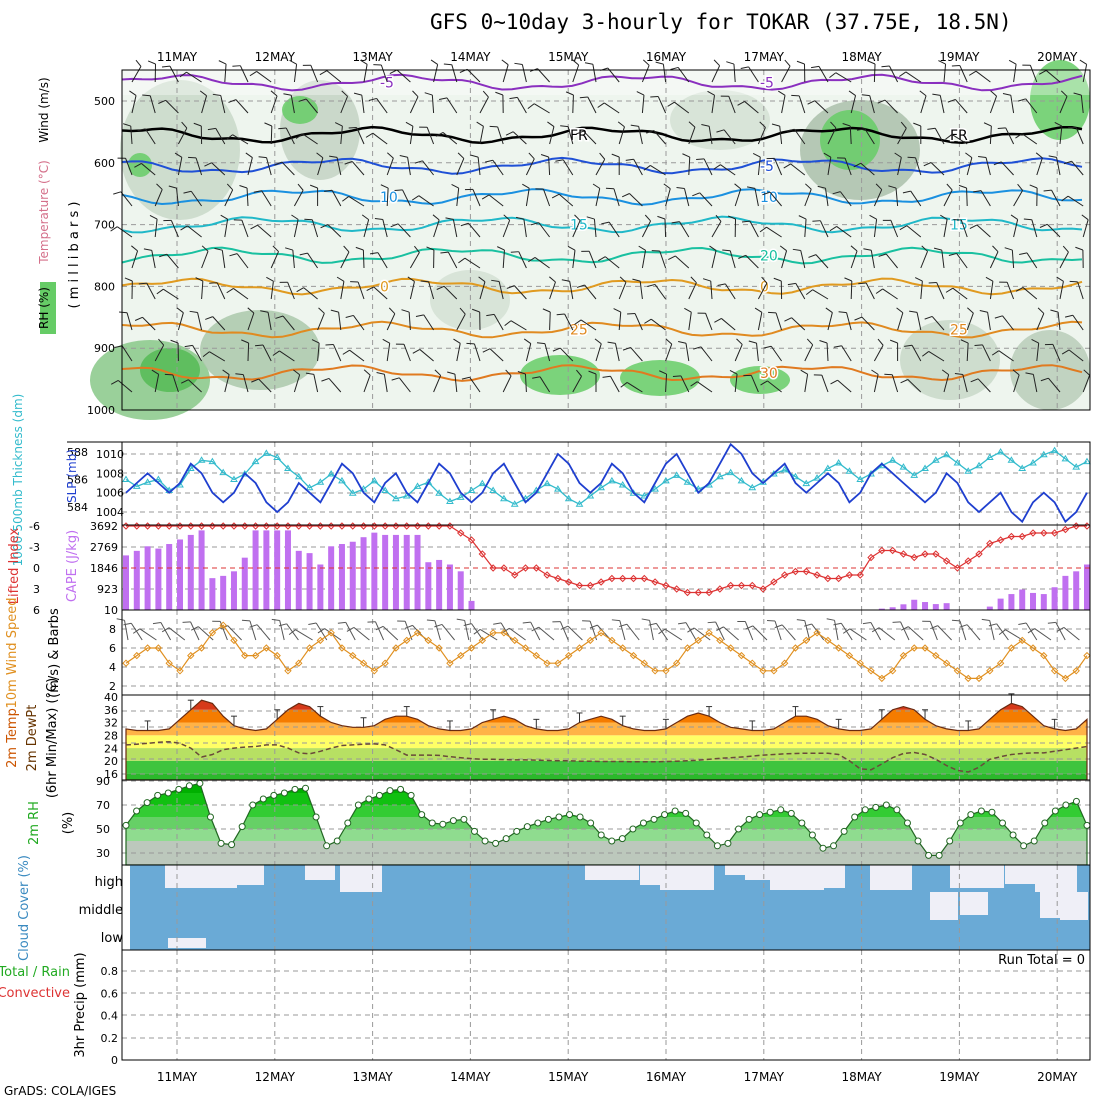 The width and height of the screenshot is (1100, 1100). What do you see at coordinates (387, 83) in the screenshot?
I see `isotherm-label: -5` at bounding box center [387, 83].